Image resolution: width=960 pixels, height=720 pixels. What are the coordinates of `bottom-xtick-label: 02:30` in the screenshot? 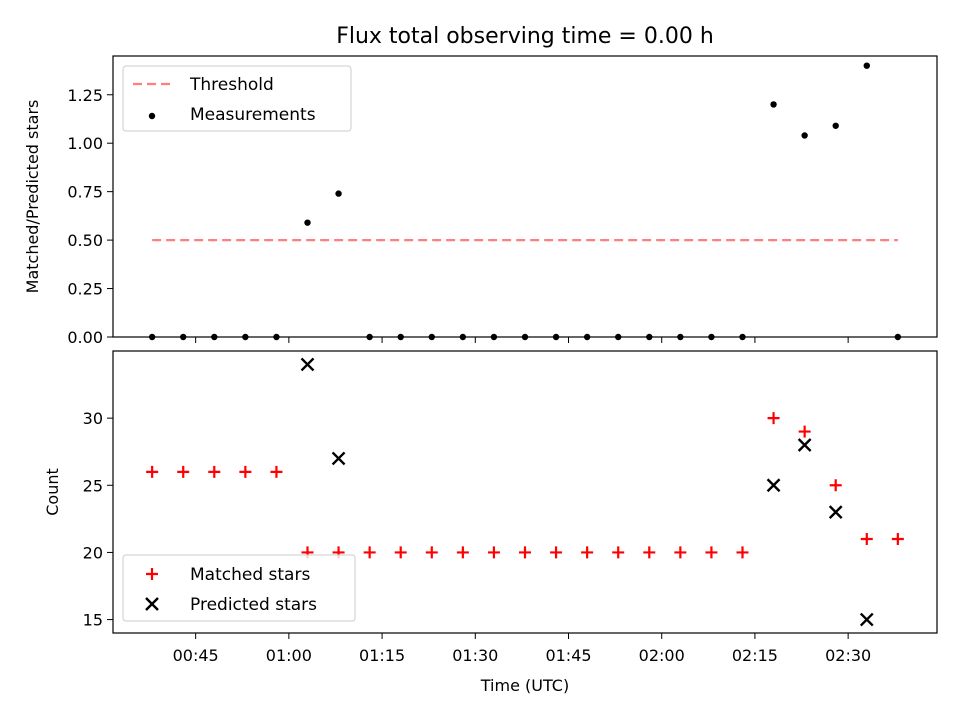 It's located at (848, 655).